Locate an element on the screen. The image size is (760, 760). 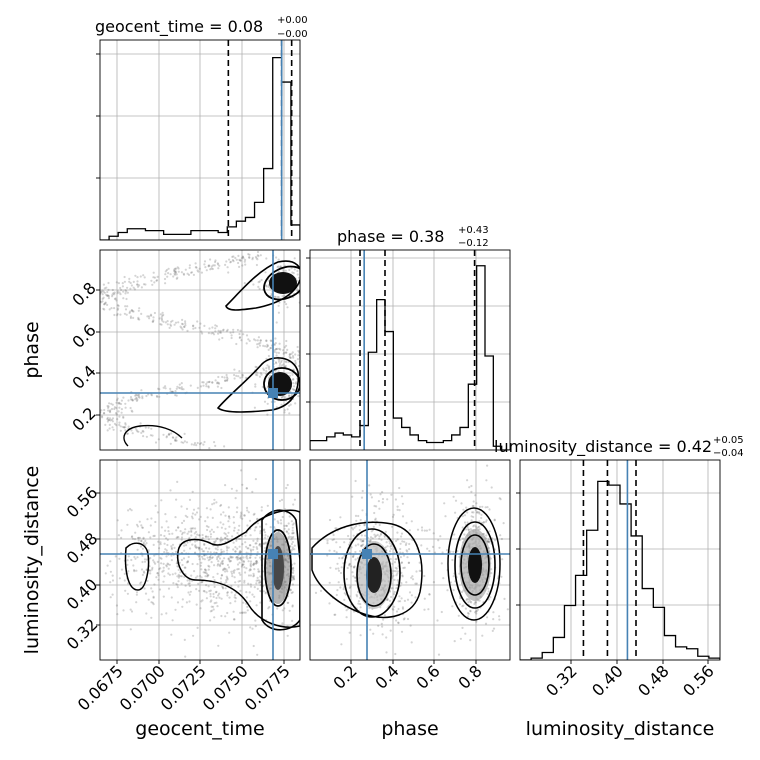
y-tick-label: 0.32 is located at coordinates (82, 634).